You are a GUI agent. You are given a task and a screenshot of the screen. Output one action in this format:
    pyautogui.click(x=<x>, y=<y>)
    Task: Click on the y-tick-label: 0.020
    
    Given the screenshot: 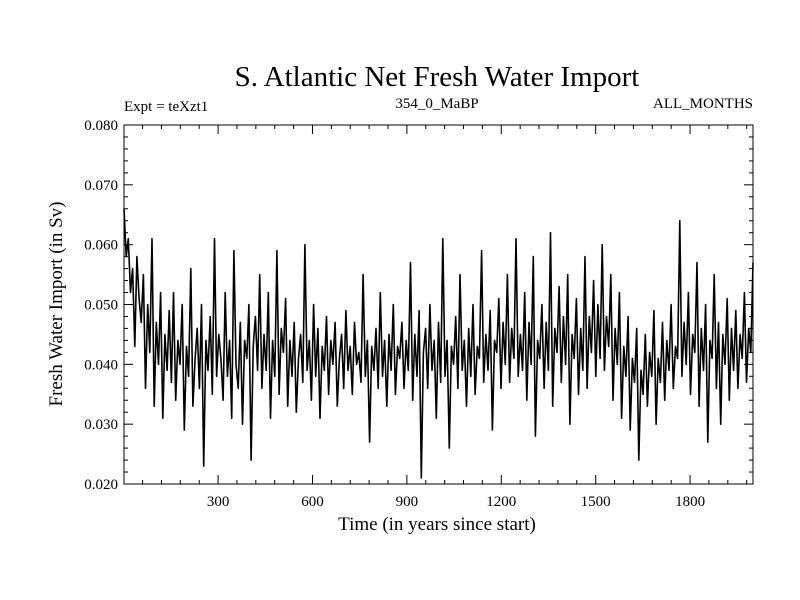 What is the action you would take?
    pyautogui.click(x=101, y=485)
    